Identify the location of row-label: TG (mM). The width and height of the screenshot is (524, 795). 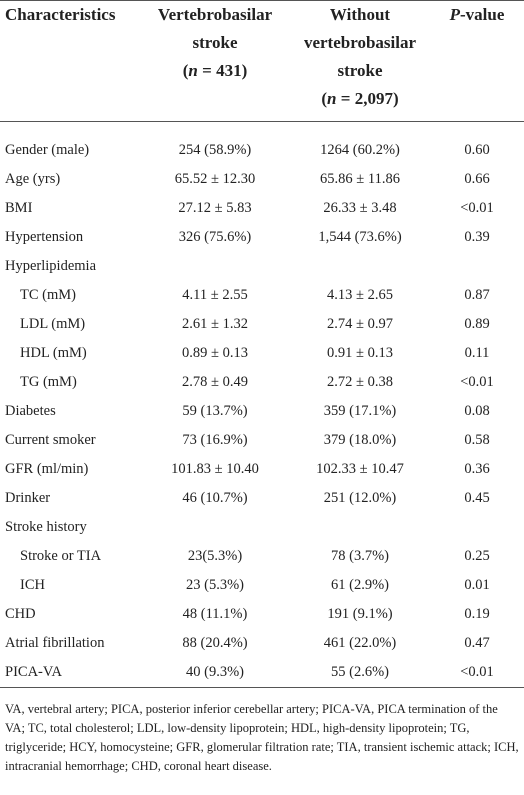
(48, 382).